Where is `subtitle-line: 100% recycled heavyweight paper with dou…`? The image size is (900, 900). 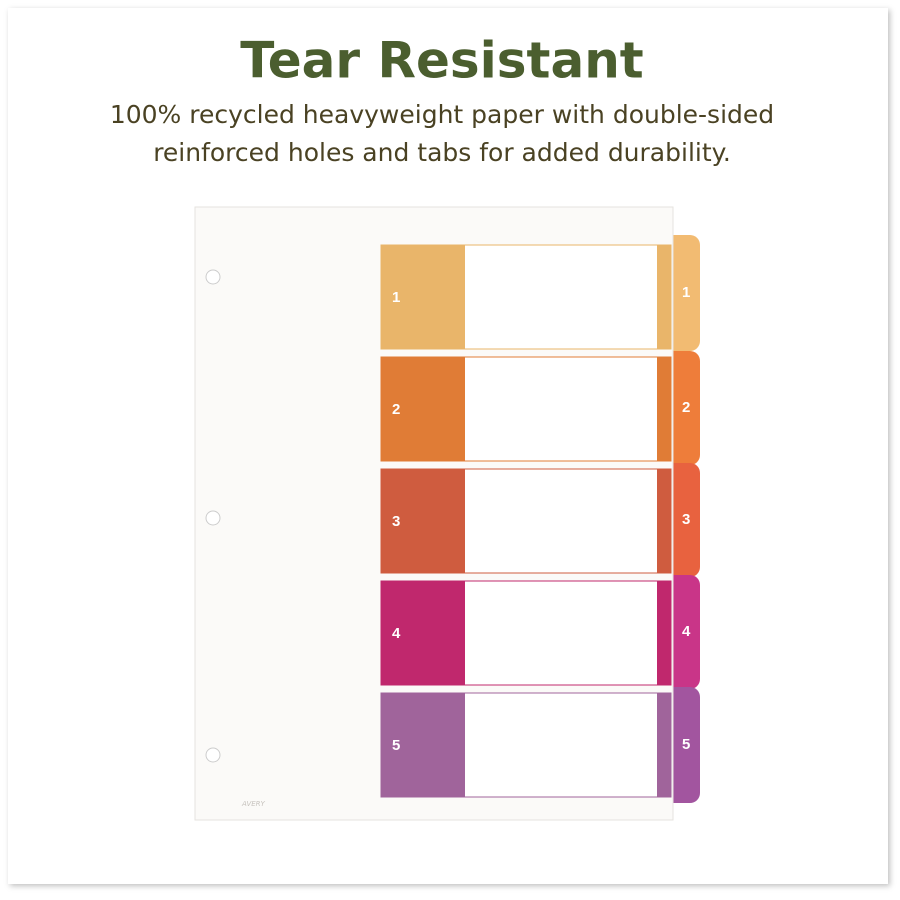
subtitle-line: 100% recycled heavyweight paper with dou… is located at coordinates (442, 114).